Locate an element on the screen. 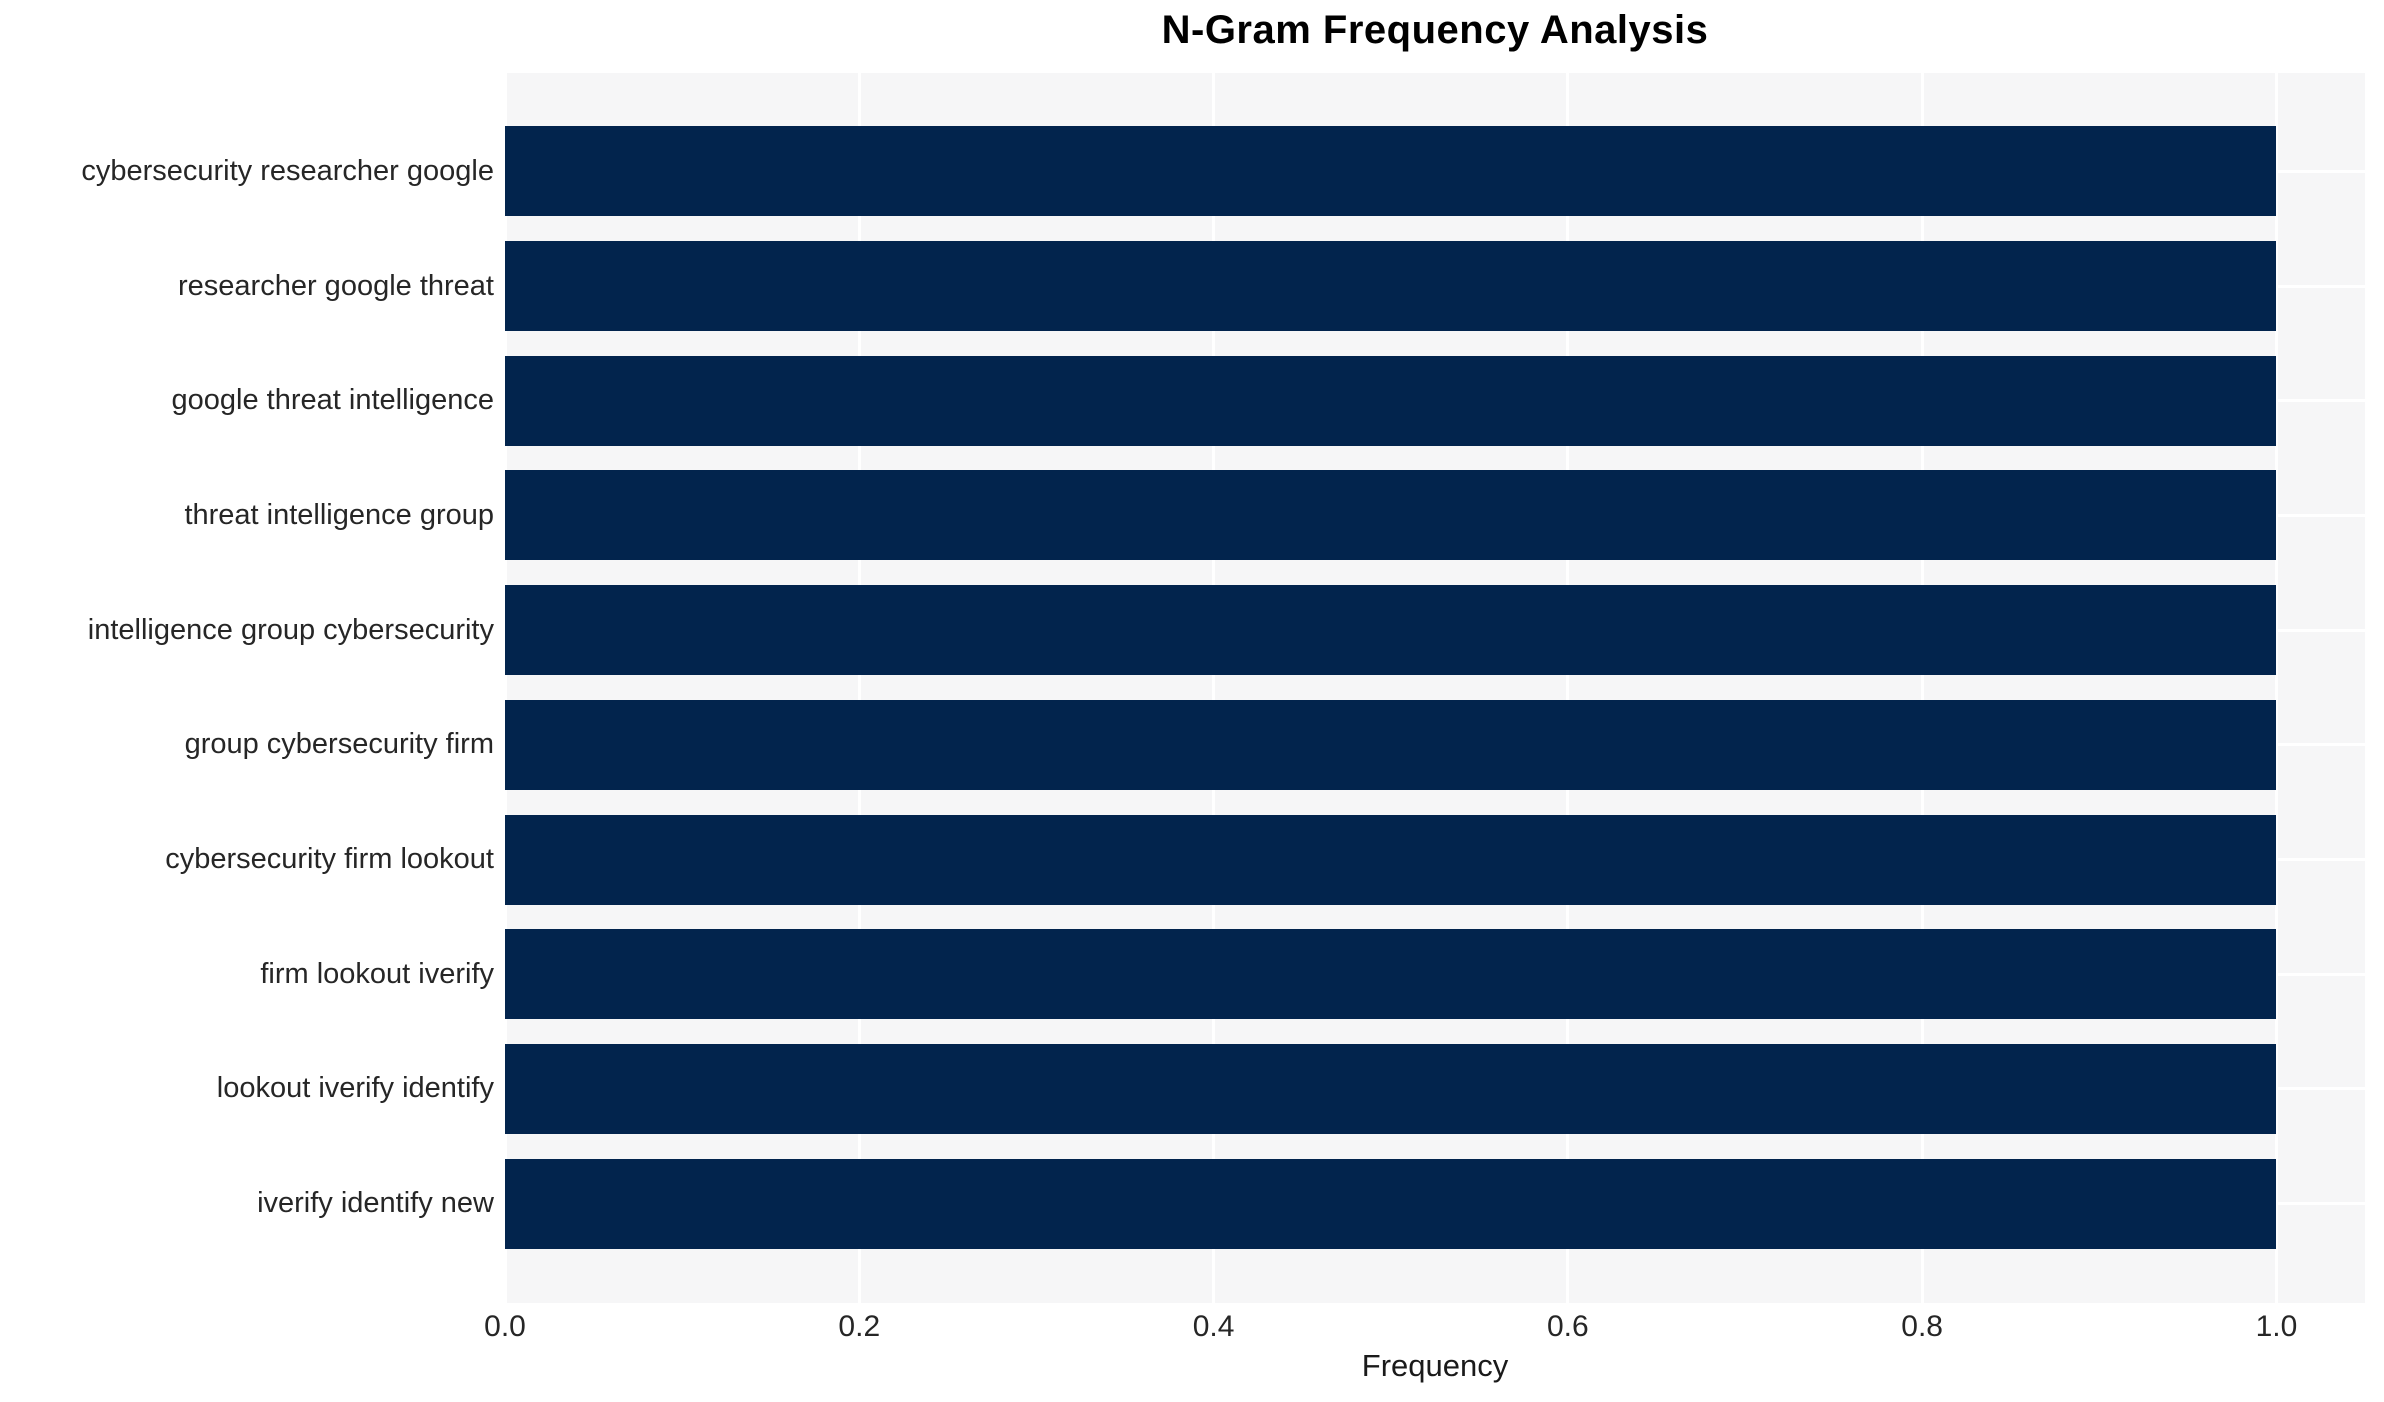 This screenshot has height=1402, width=2384. x-tick-label: 0.4 is located at coordinates (1213, 1326).